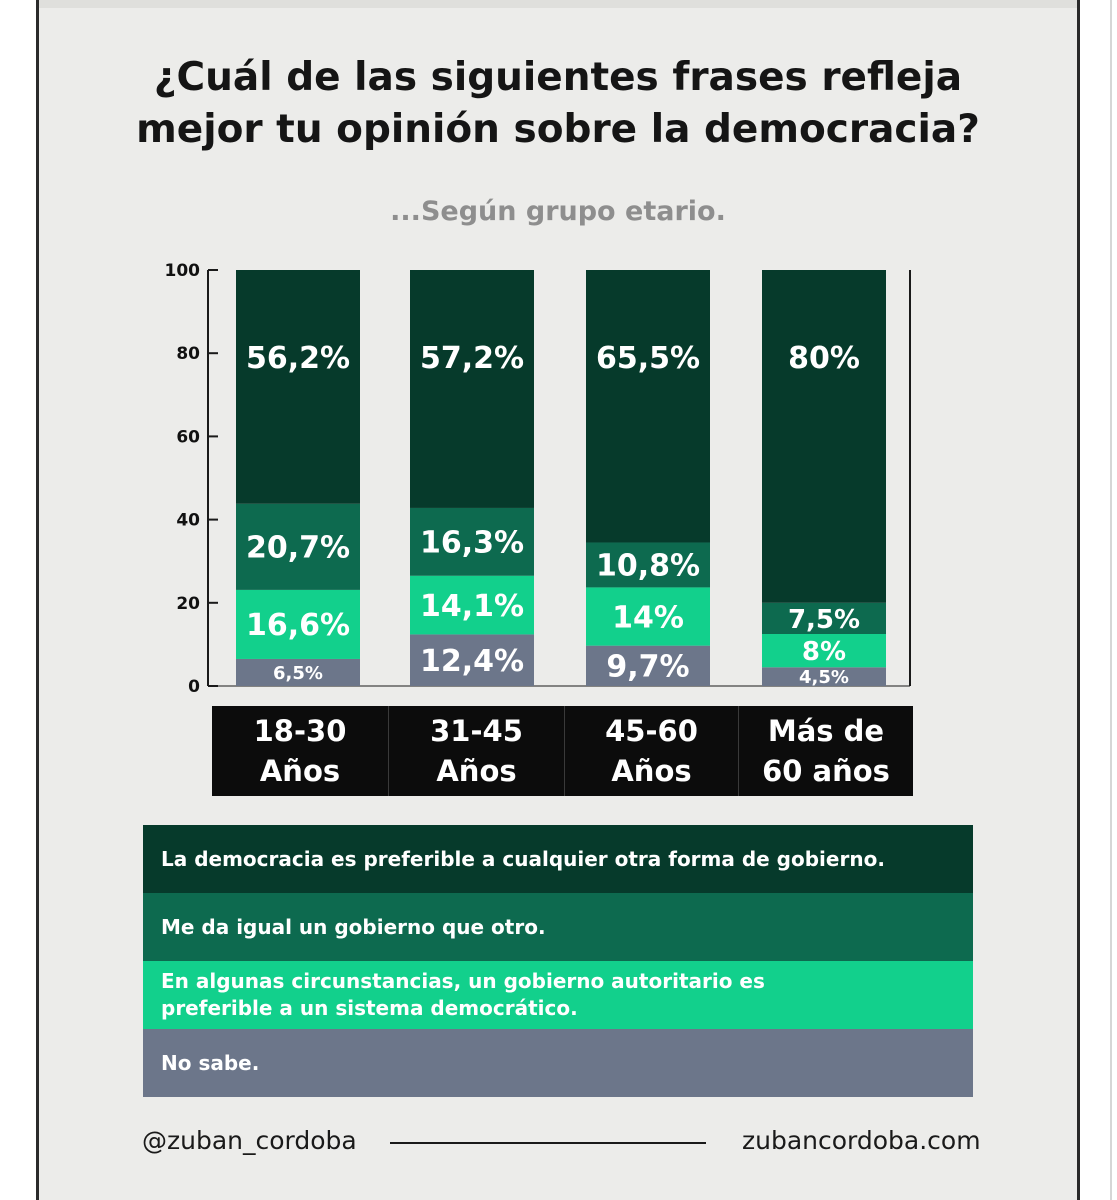 This screenshot has height=1200, width=1117. What do you see at coordinates (558, 129) in the screenshot?
I see `title-line-2: mejor tu opinión sobre la democracia?` at bounding box center [558, 129].